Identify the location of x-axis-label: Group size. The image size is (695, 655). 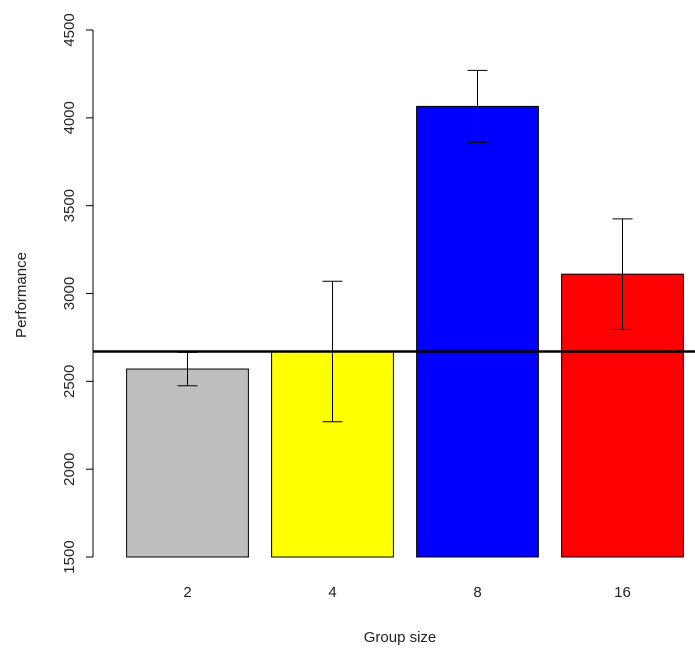
(400, 637).